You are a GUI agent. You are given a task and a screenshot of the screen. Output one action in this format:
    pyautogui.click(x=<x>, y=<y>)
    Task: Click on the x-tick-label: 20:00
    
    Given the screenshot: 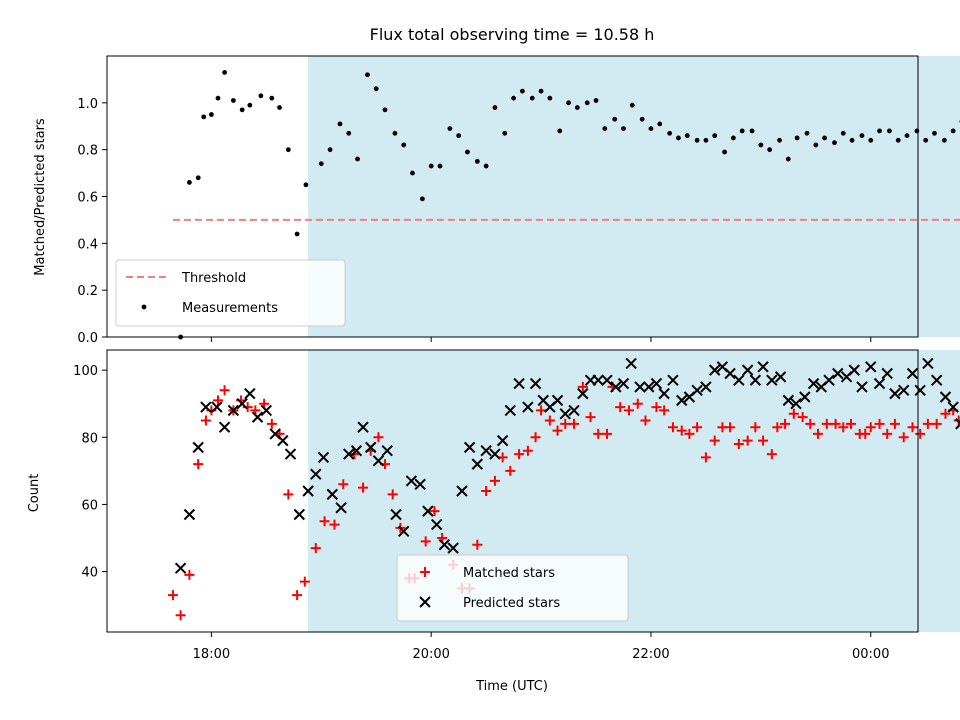 What is the action you would take?
    pyautogui.click(x=430, y=654)
    